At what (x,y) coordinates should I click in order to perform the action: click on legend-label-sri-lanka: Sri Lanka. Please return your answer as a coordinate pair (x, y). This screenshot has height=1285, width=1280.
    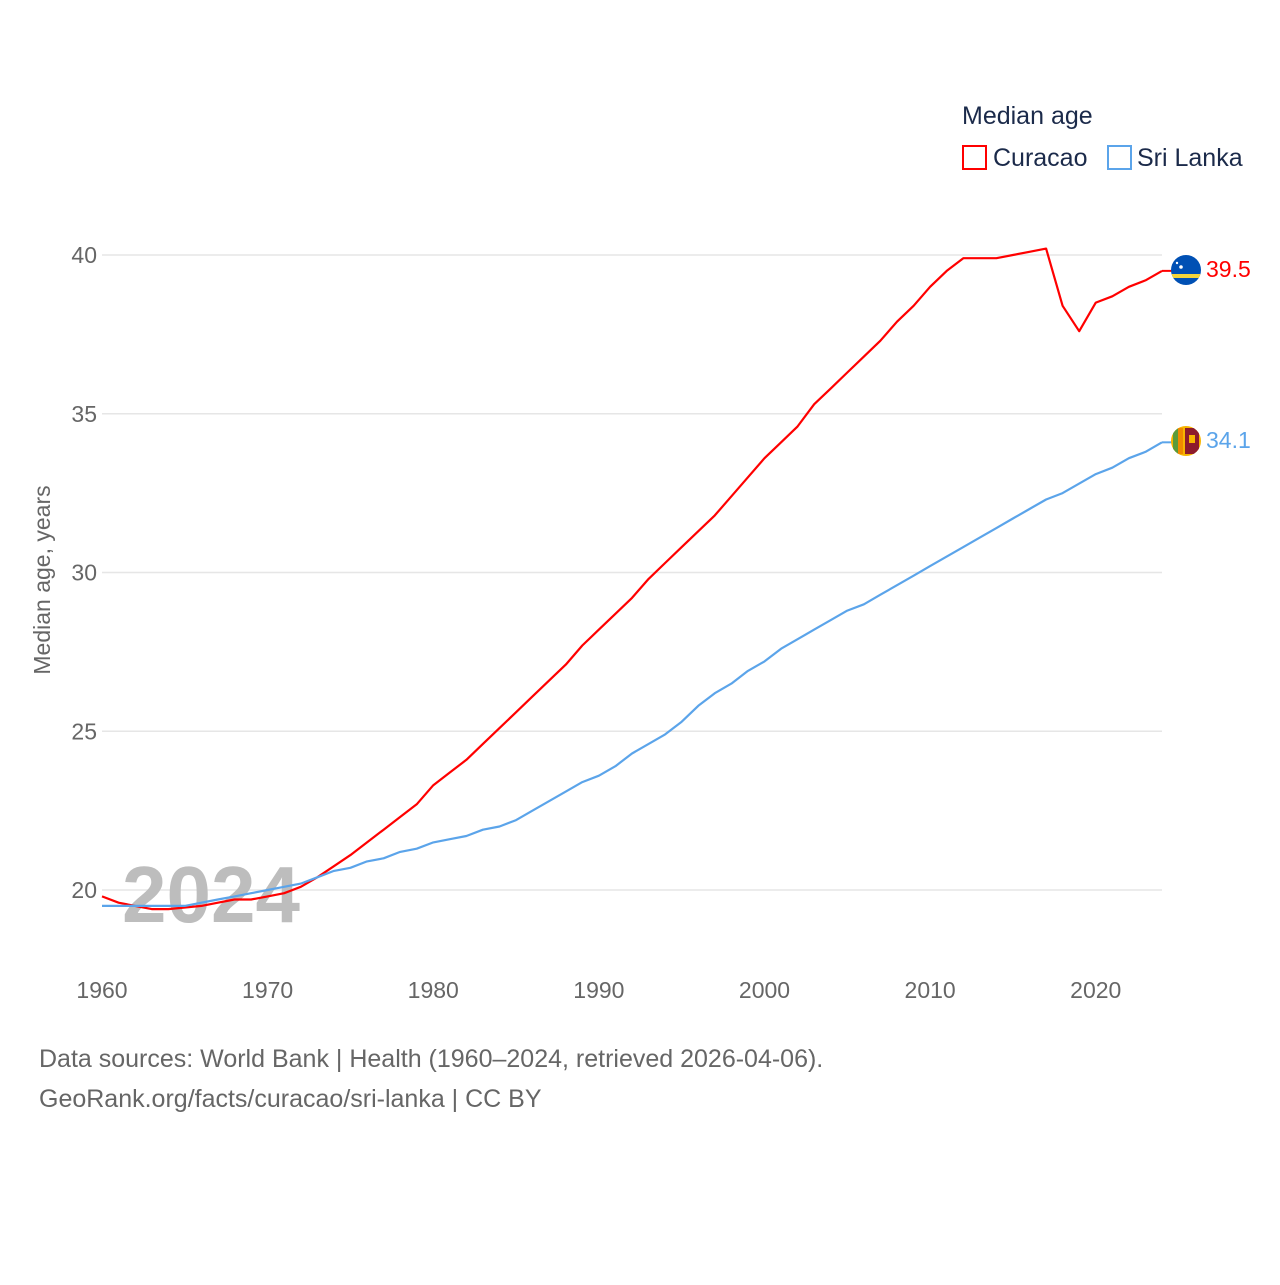
    Looking at the image, I should click on (1190, 158).